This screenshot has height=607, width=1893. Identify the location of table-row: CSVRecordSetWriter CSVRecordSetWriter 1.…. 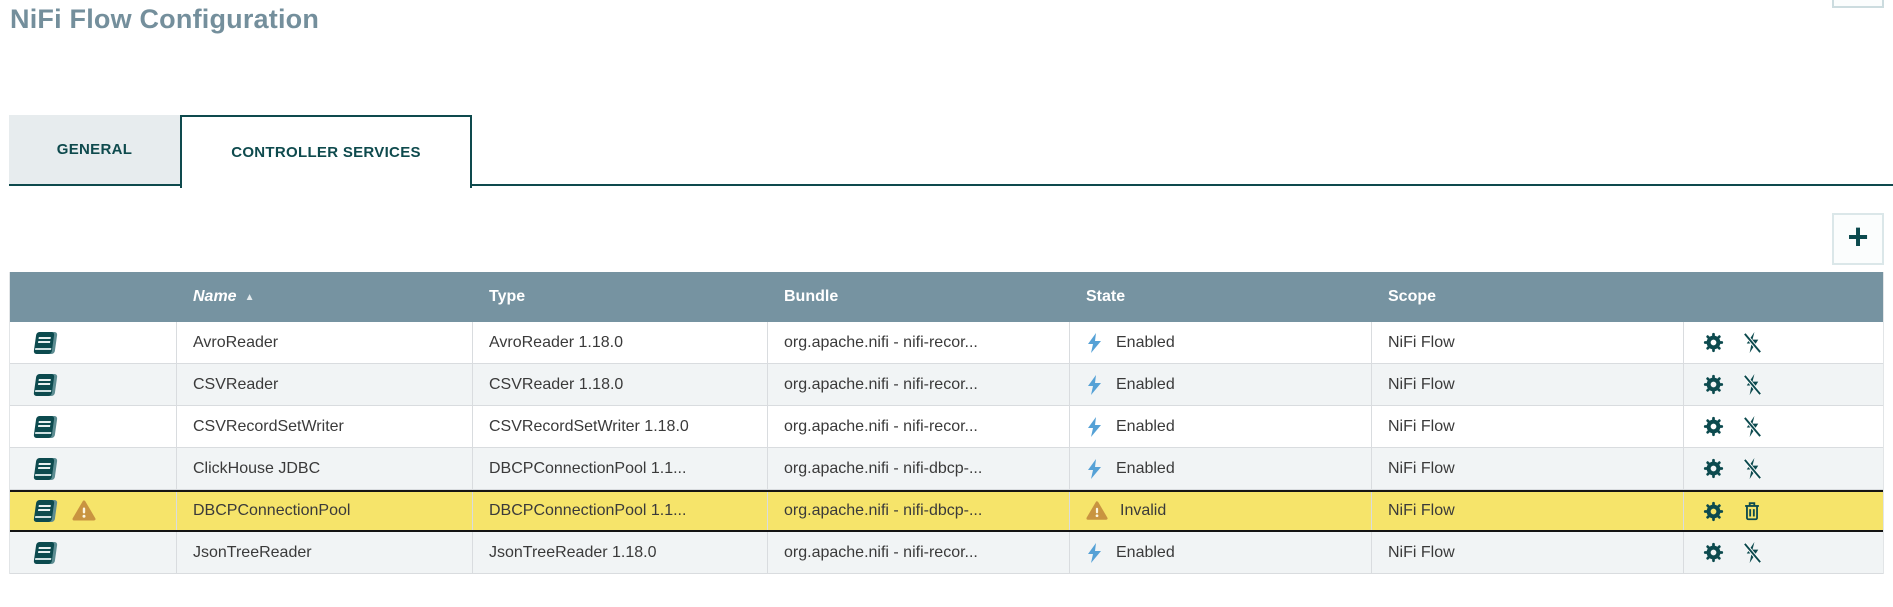
(946, 427).